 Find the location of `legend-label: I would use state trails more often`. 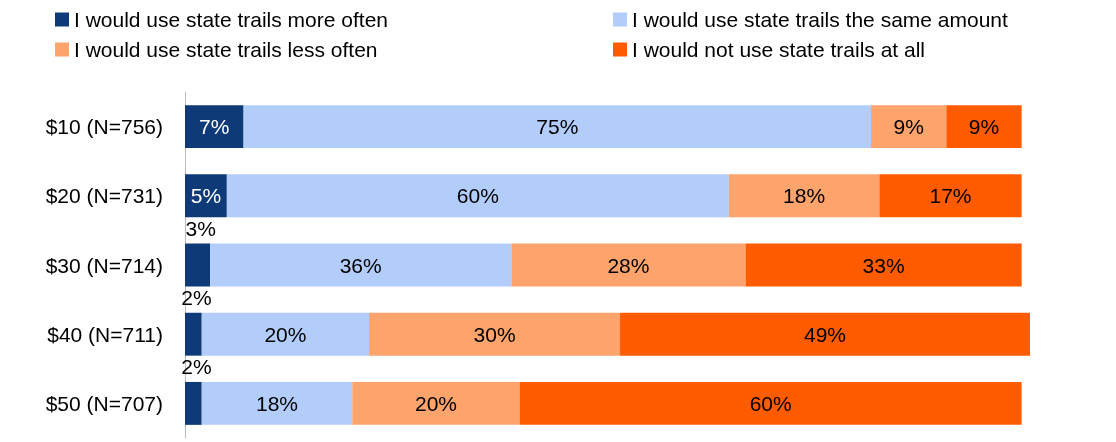

legend-label: I would use state trails more often is located at coordinates (231, 19).